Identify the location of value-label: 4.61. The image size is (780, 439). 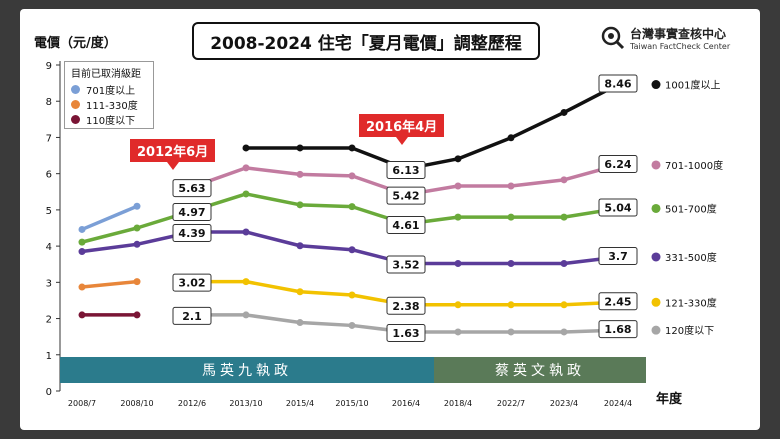
(405, 225).